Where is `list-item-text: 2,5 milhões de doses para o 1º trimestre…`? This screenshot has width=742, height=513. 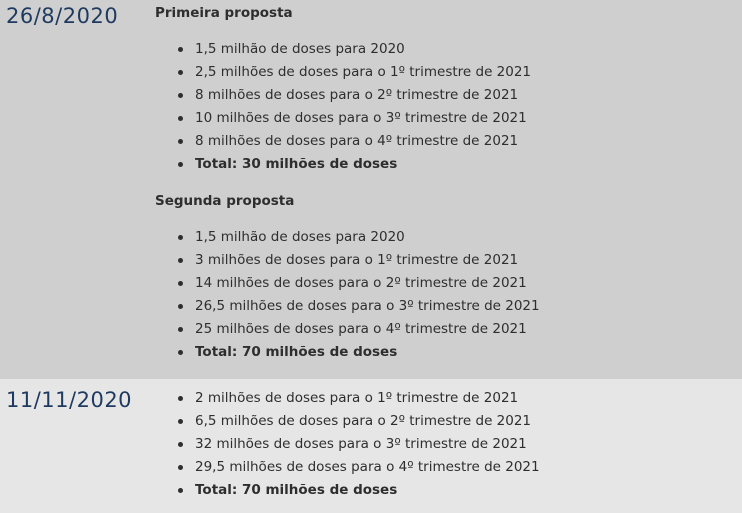 list-item-text: 2,5 milhões de doses para o 1º trimestre… is located at coordinates (363, 72).